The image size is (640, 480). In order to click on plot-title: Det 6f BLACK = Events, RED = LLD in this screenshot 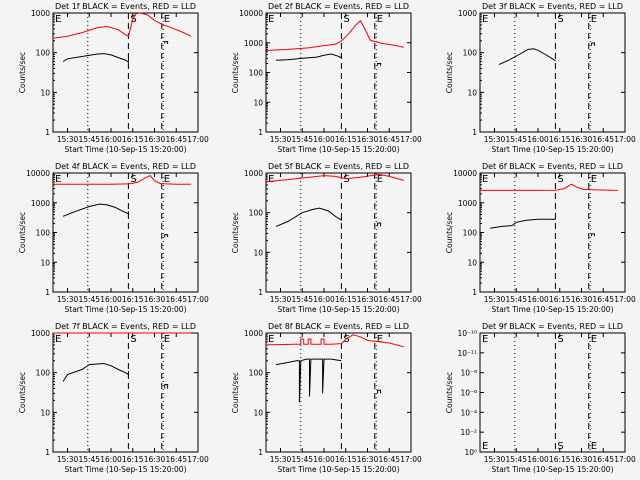, I will do `click(552, 166)`.